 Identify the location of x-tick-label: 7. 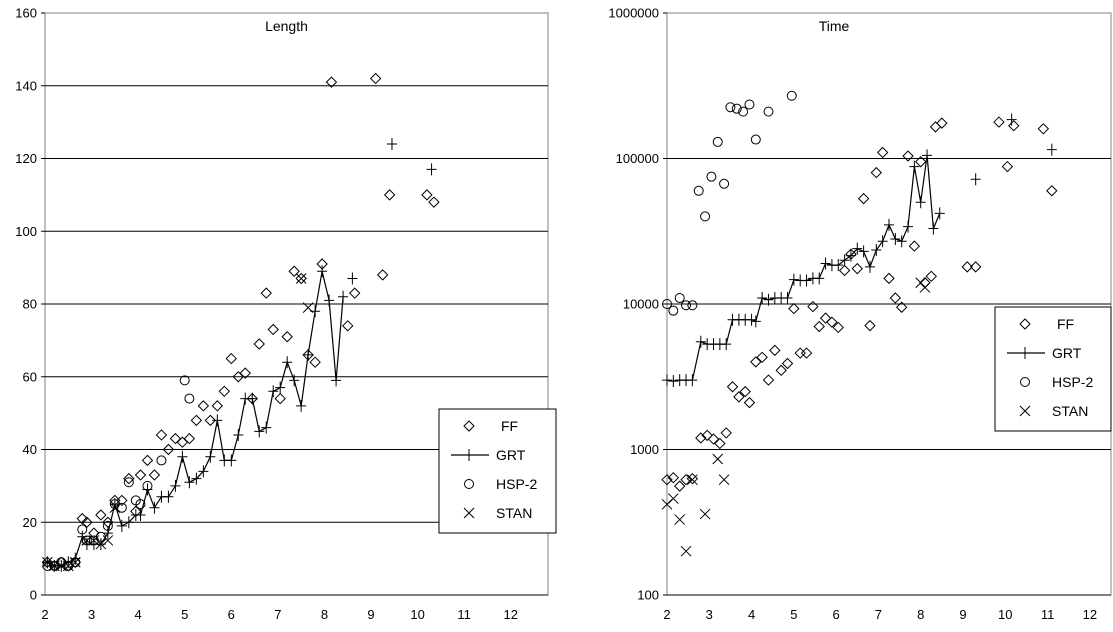
(277, 614).